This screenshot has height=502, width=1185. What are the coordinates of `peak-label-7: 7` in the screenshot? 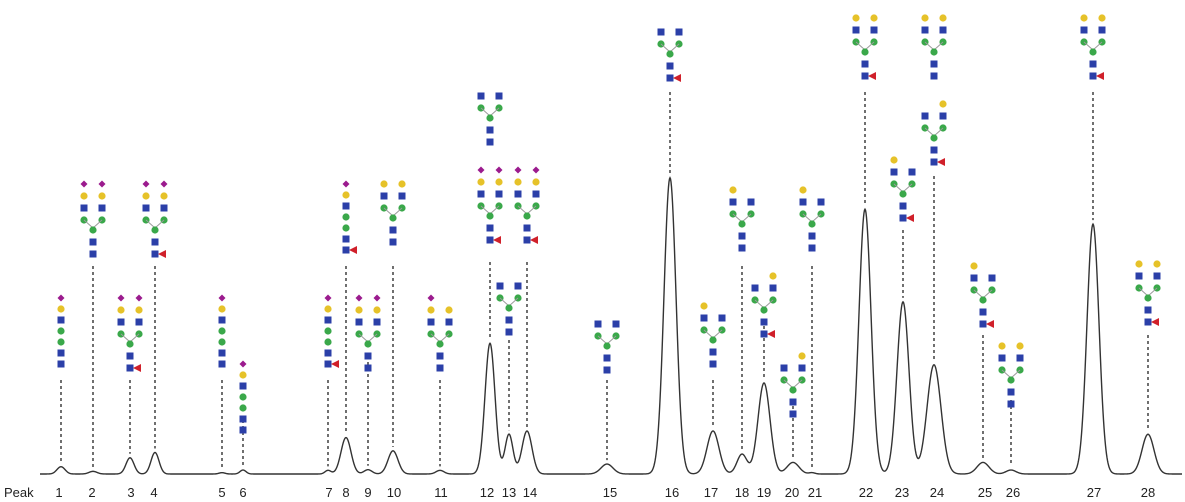 It's located at (328, 492).